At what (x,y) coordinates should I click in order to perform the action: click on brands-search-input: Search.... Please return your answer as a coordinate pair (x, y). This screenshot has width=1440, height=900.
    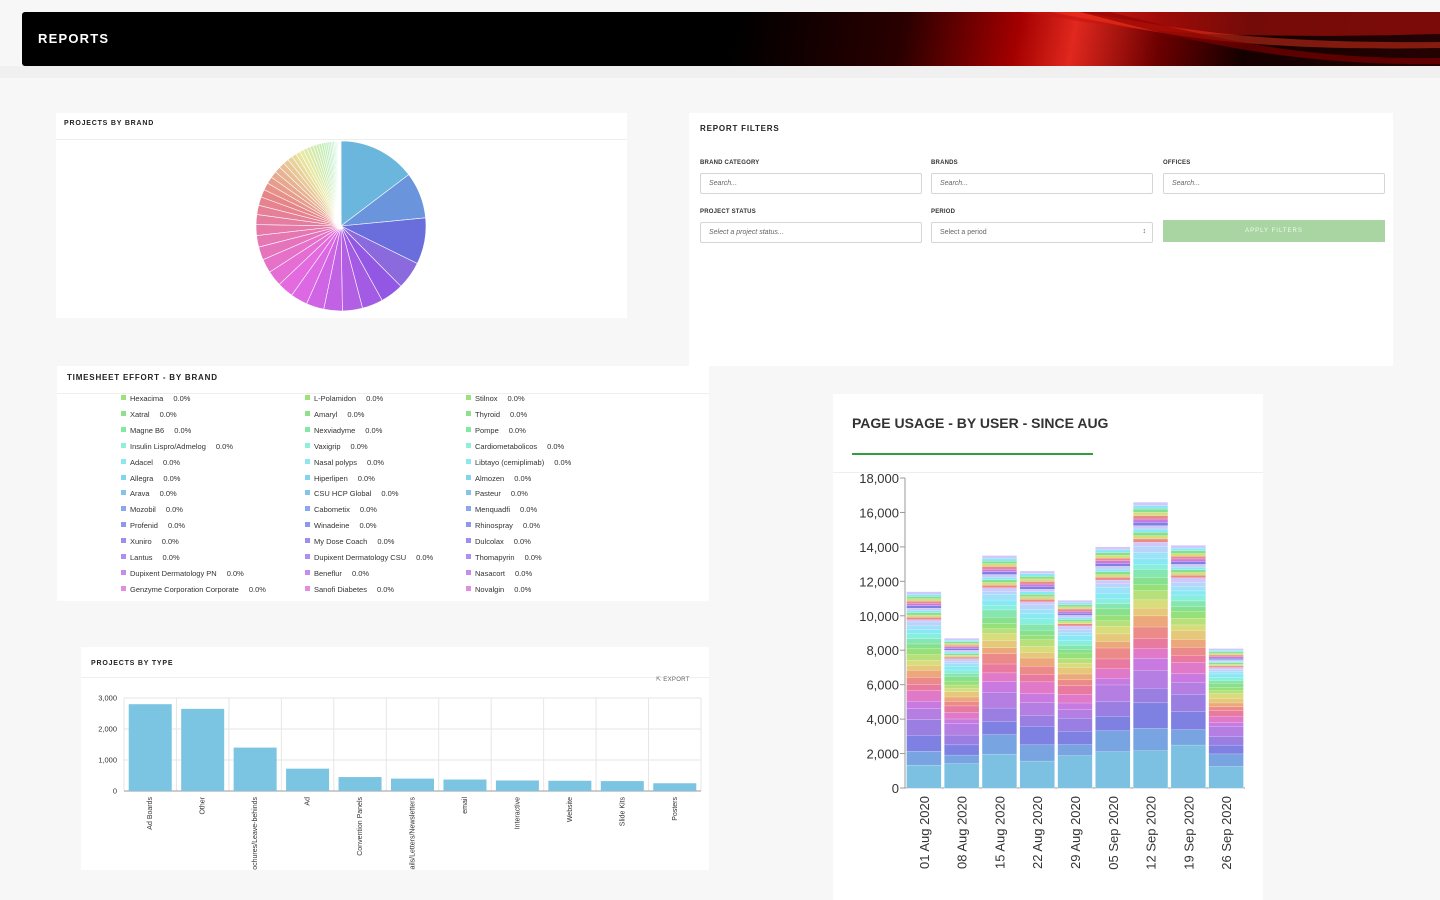
    Looking at the image, I should click on (1042, 183).